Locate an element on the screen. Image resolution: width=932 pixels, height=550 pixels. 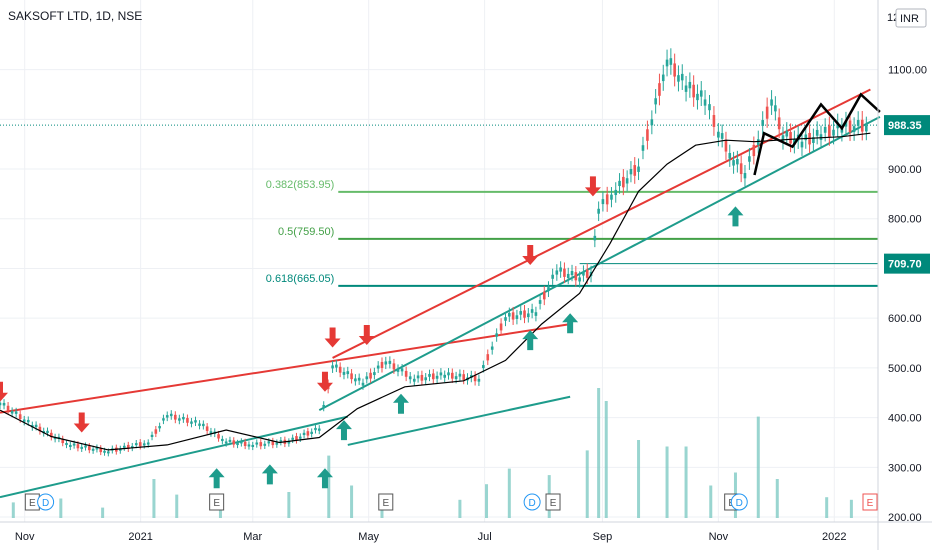
currency-button is located at coordinates (911, 18).